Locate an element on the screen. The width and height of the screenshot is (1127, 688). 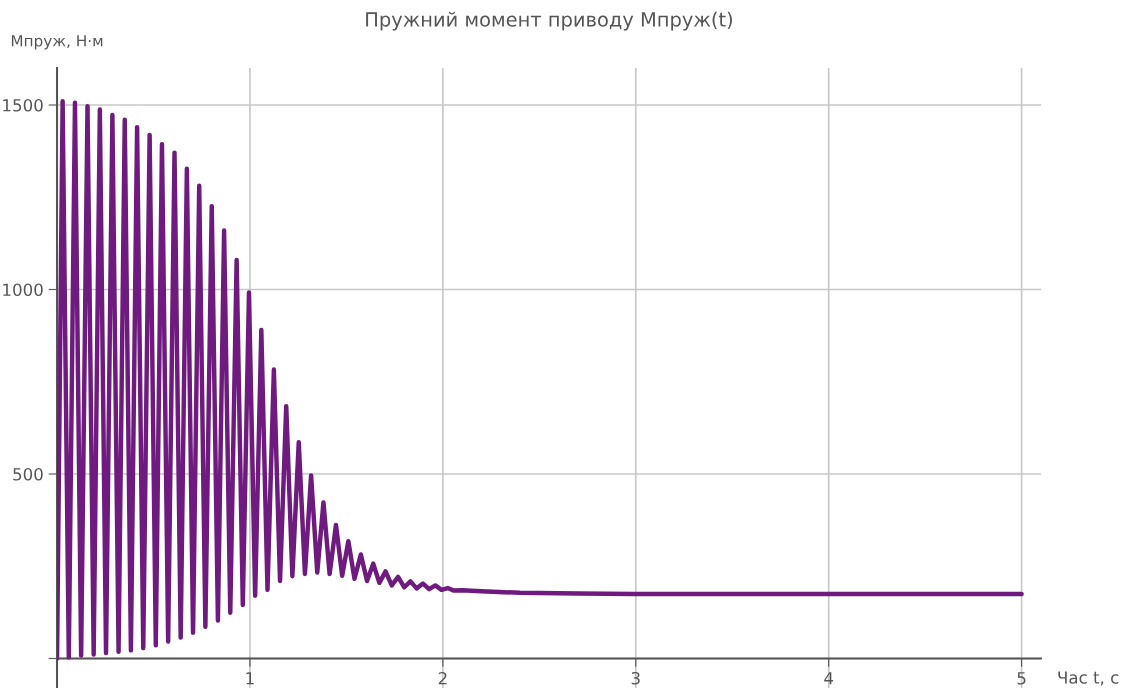
chart-title: Пружний момент приводу Мпруж(t) is located at coordinates (549, 21).